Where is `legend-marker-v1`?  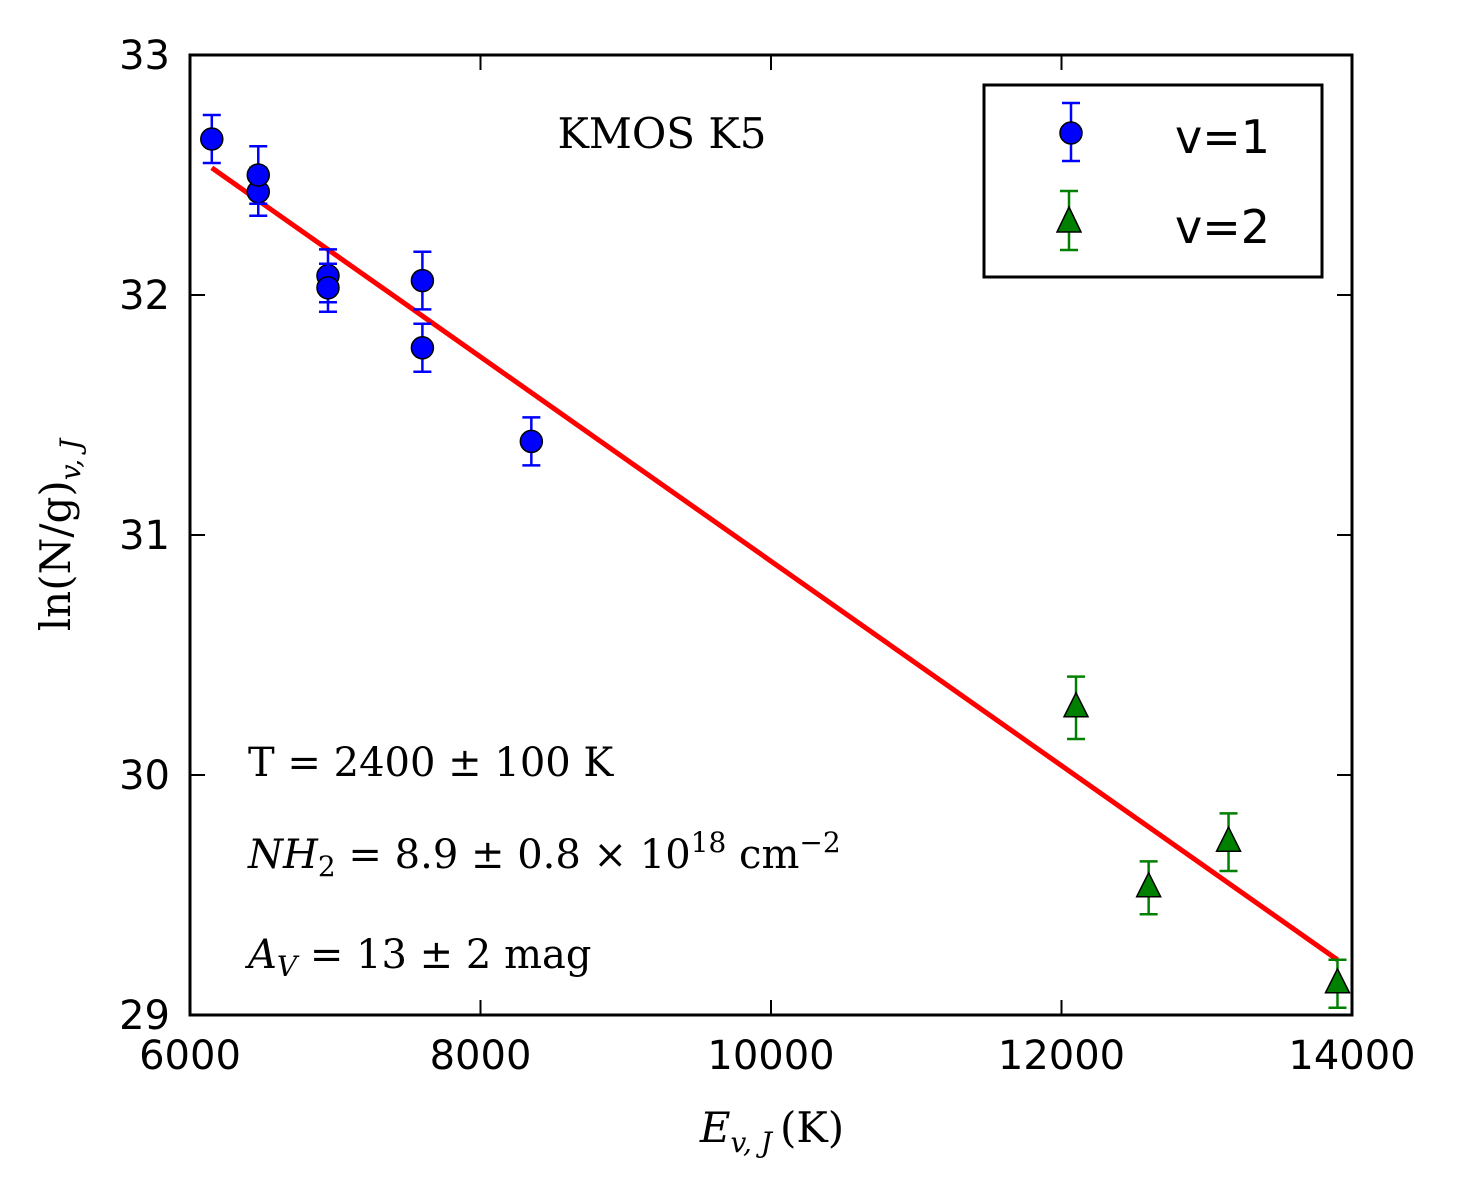
legend-marker-v1 is located at coordinates (1071, 132).